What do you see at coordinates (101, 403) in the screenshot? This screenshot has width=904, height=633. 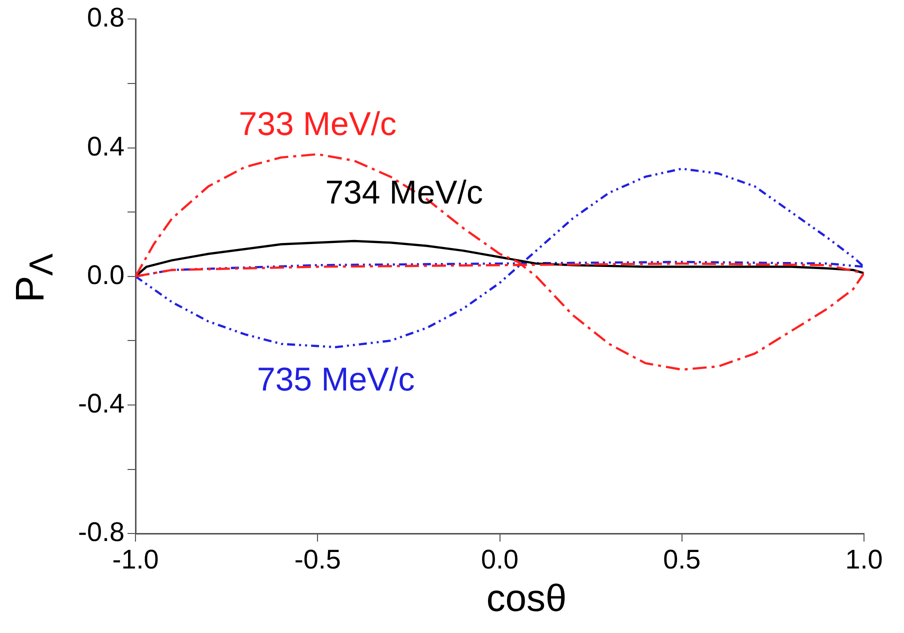 I see `y-tick-label: -0.4` at bounding box center [101, 403].